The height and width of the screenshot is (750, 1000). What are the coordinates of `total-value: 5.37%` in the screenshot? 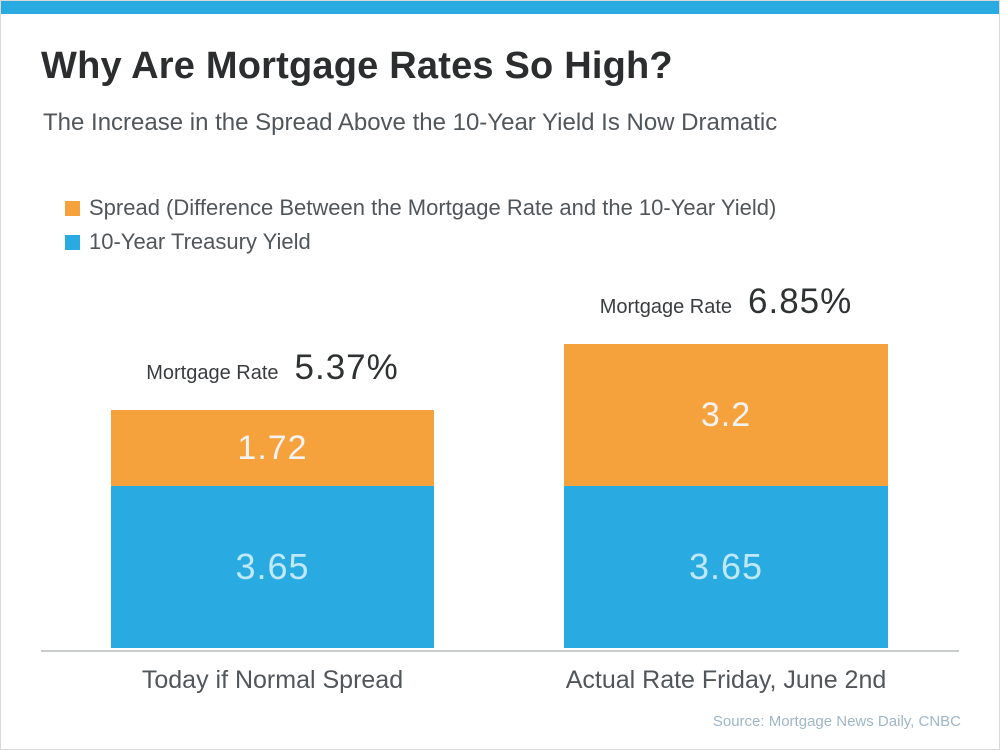 It's located at (346, 367).